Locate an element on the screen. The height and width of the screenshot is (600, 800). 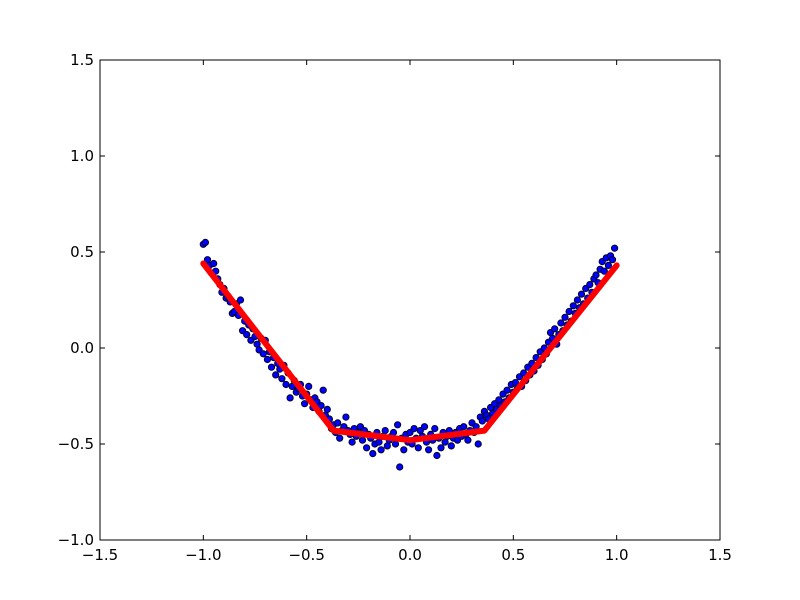
y-tick-label: 1.0 is located at coordinates (82, 156).